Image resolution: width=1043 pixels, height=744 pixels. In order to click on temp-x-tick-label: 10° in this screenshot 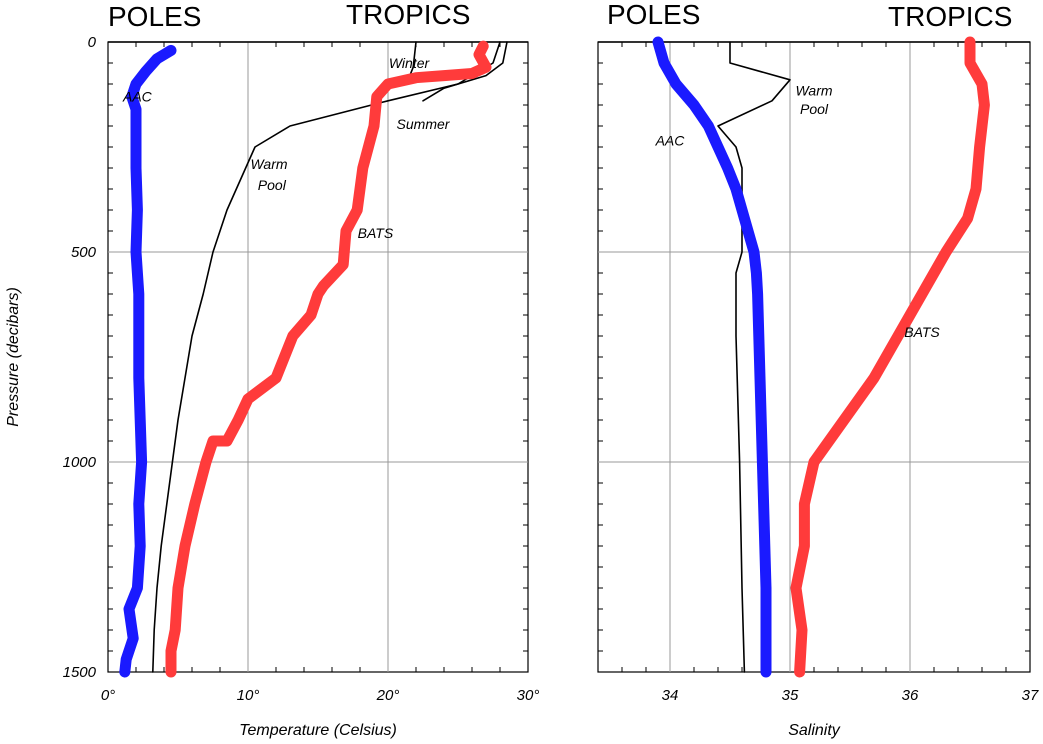, I will do `click(248, 695)`.